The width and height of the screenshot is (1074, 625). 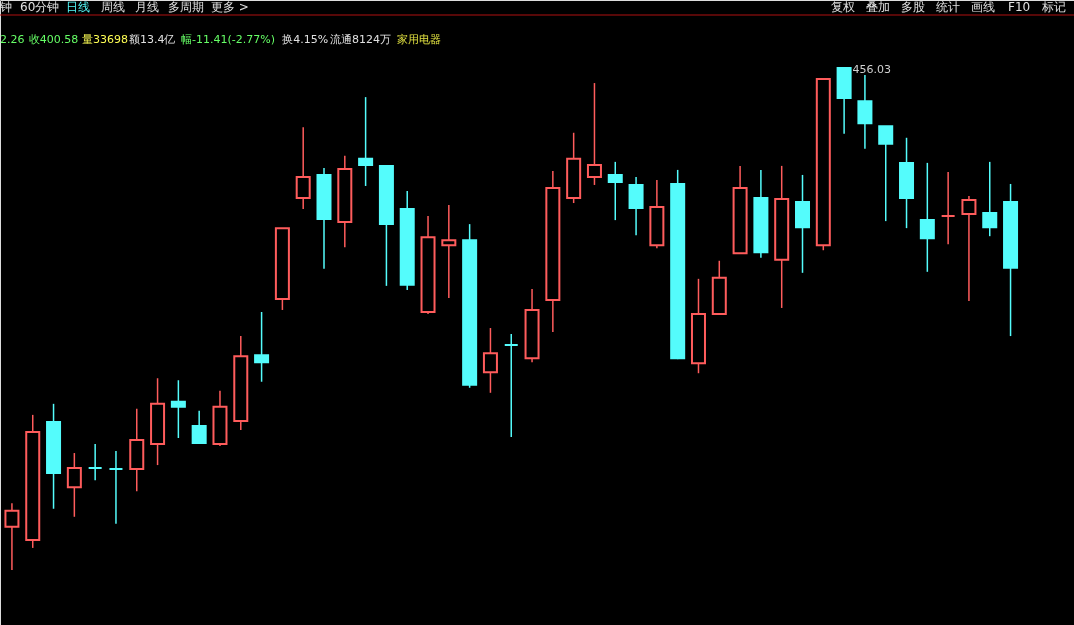 What do you see at coordinates (871, 69) in the screenshot?
I see `annotation: 456.03` at bounding box center [871, 69].